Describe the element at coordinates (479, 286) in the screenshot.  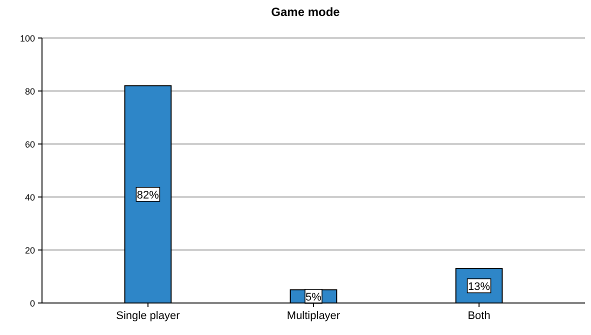
I see `data-label: 13%` at that location.